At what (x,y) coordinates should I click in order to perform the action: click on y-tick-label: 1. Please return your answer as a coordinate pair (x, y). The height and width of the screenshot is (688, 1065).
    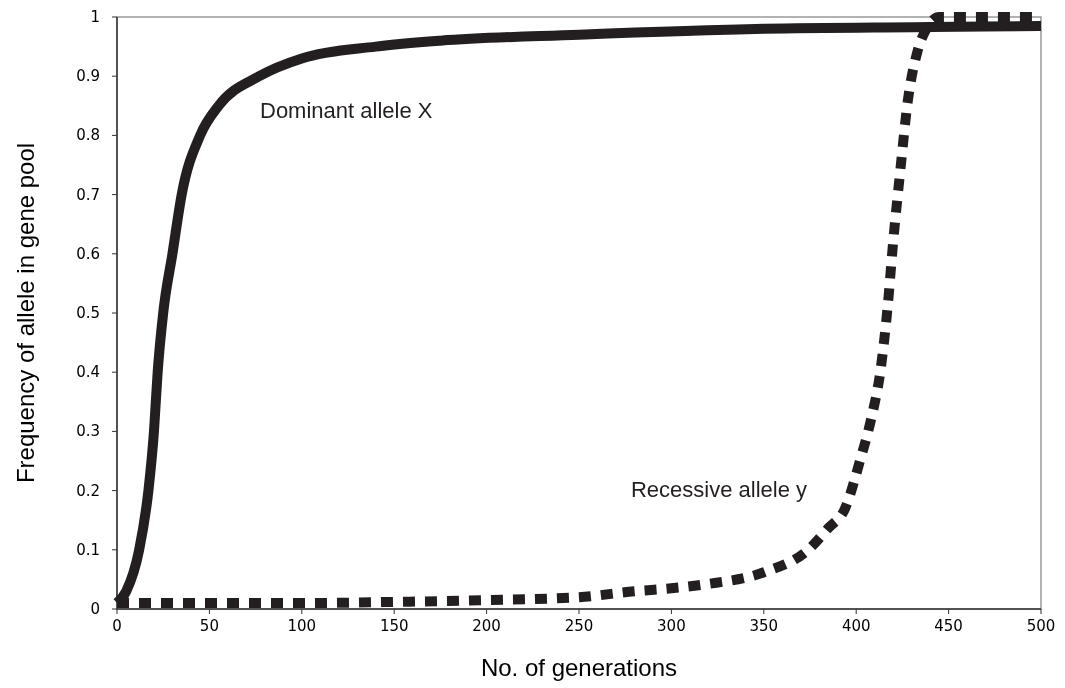
    Looking at the image, I should click on (95, 17).